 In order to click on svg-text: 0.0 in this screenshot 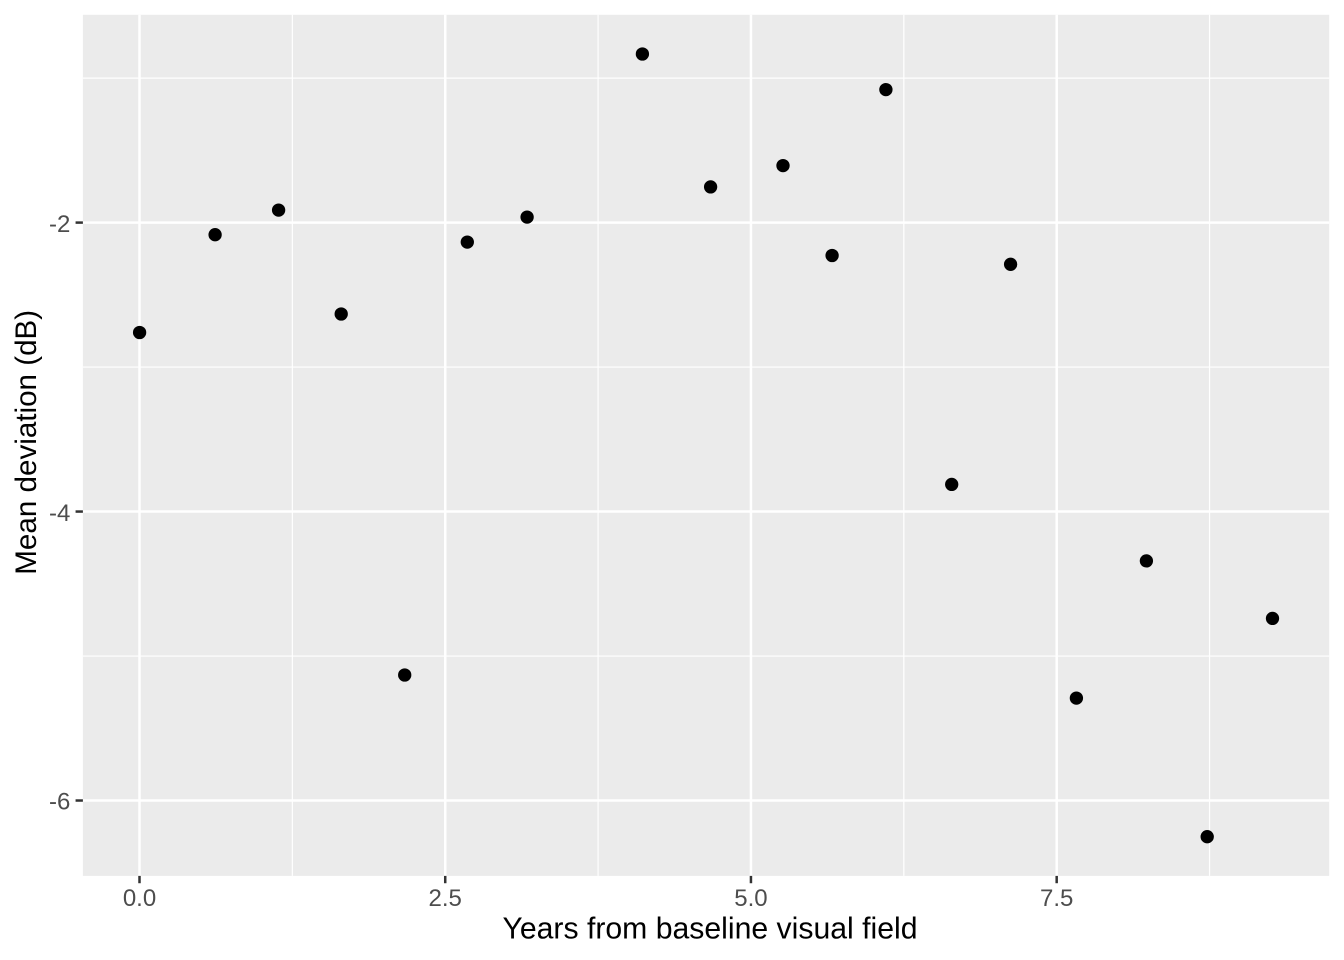, I will do `click(139, 898)`.